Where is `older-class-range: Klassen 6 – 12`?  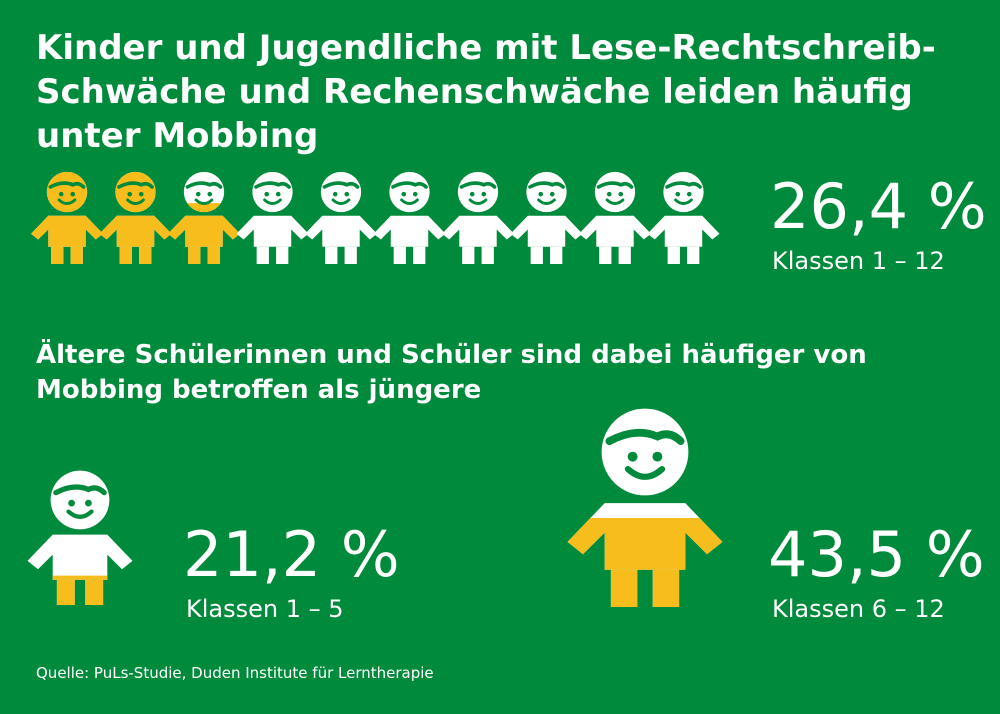
older-class-range: Klassen 6 – 12 is located at coordinates (858, 609).